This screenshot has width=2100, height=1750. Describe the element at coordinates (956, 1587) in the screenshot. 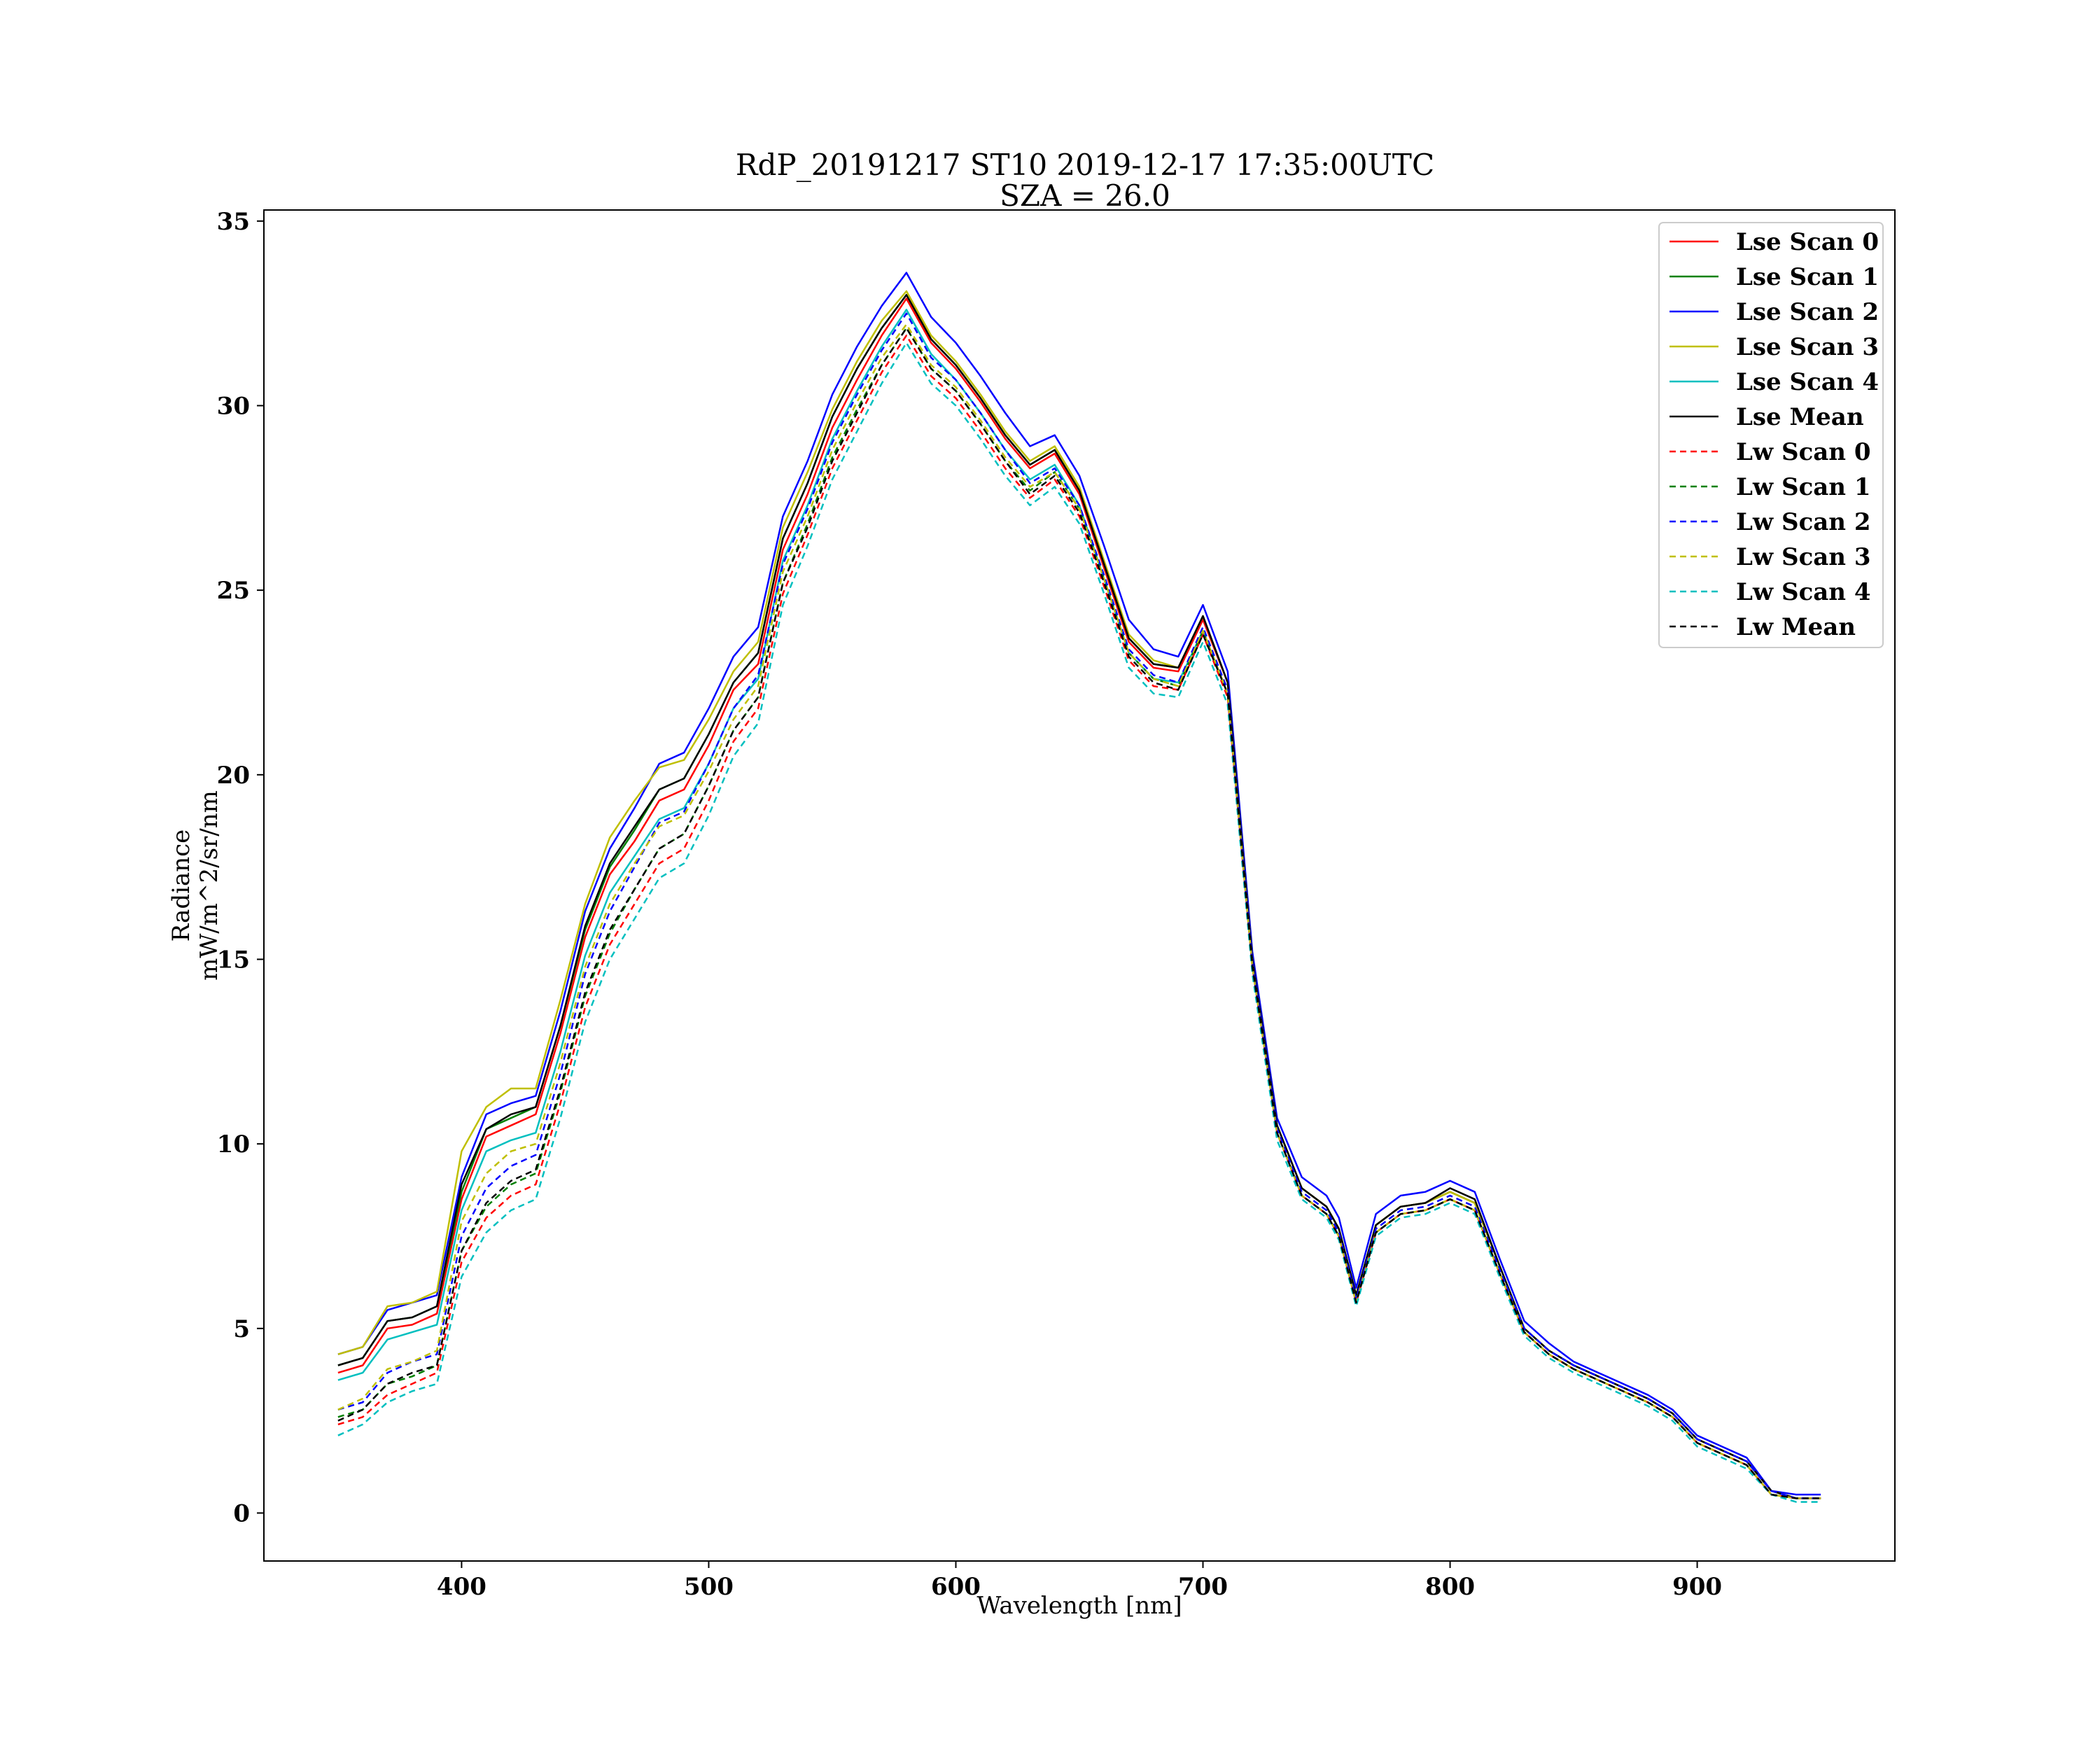

I see `x-tick-label-2: 600` at that location.